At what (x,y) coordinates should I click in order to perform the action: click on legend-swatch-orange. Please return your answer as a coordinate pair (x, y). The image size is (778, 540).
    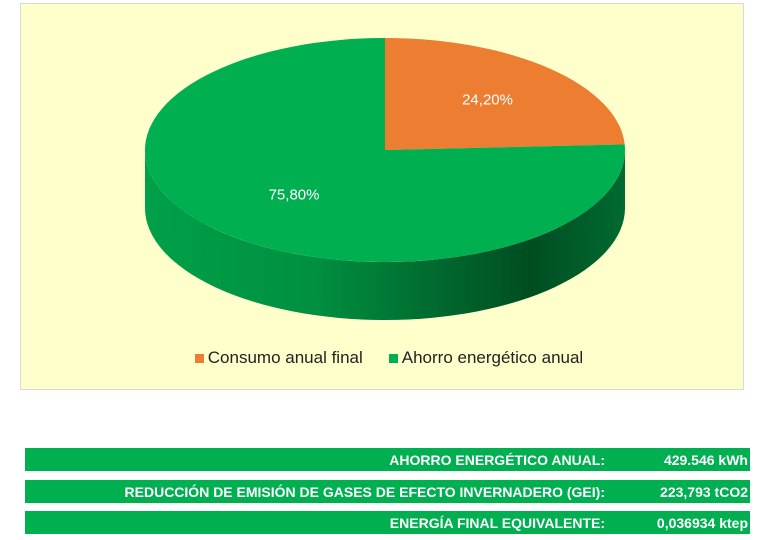
    Looking at the image, I should click on (199, 358).